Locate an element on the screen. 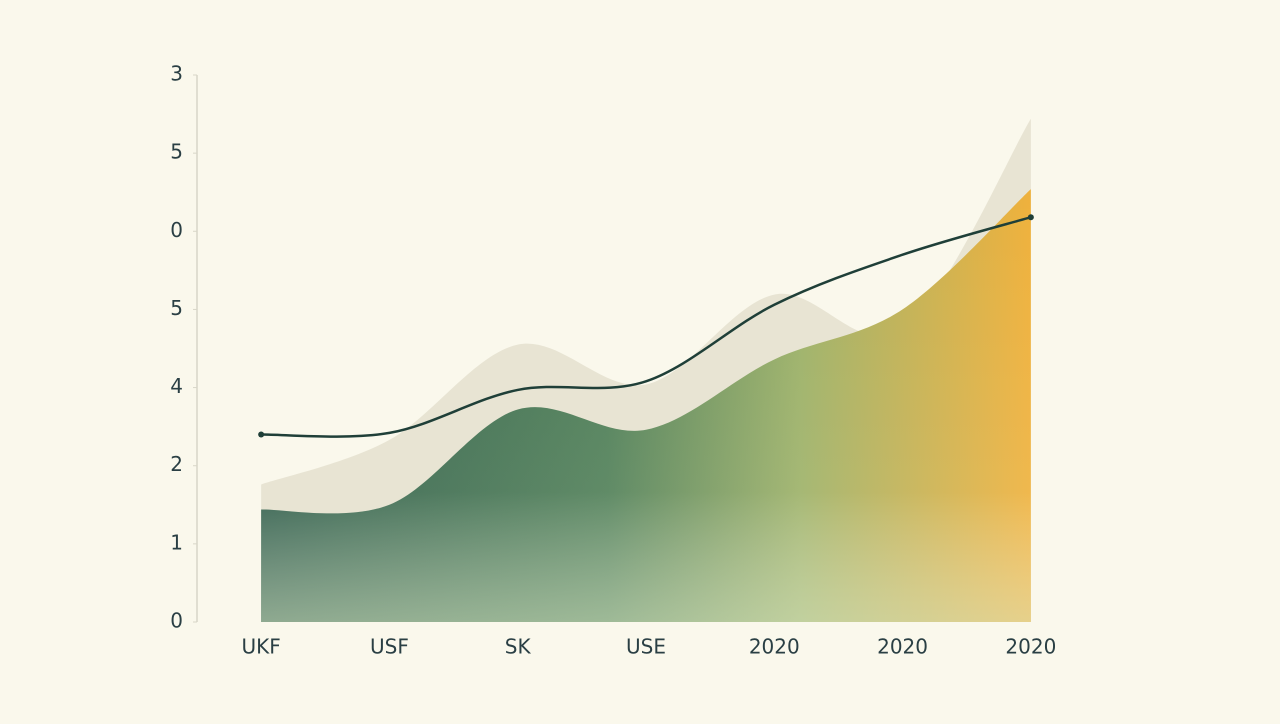 The image size is (1280, 724). y-tick-label: 3 is located at coordinates (176, 74).